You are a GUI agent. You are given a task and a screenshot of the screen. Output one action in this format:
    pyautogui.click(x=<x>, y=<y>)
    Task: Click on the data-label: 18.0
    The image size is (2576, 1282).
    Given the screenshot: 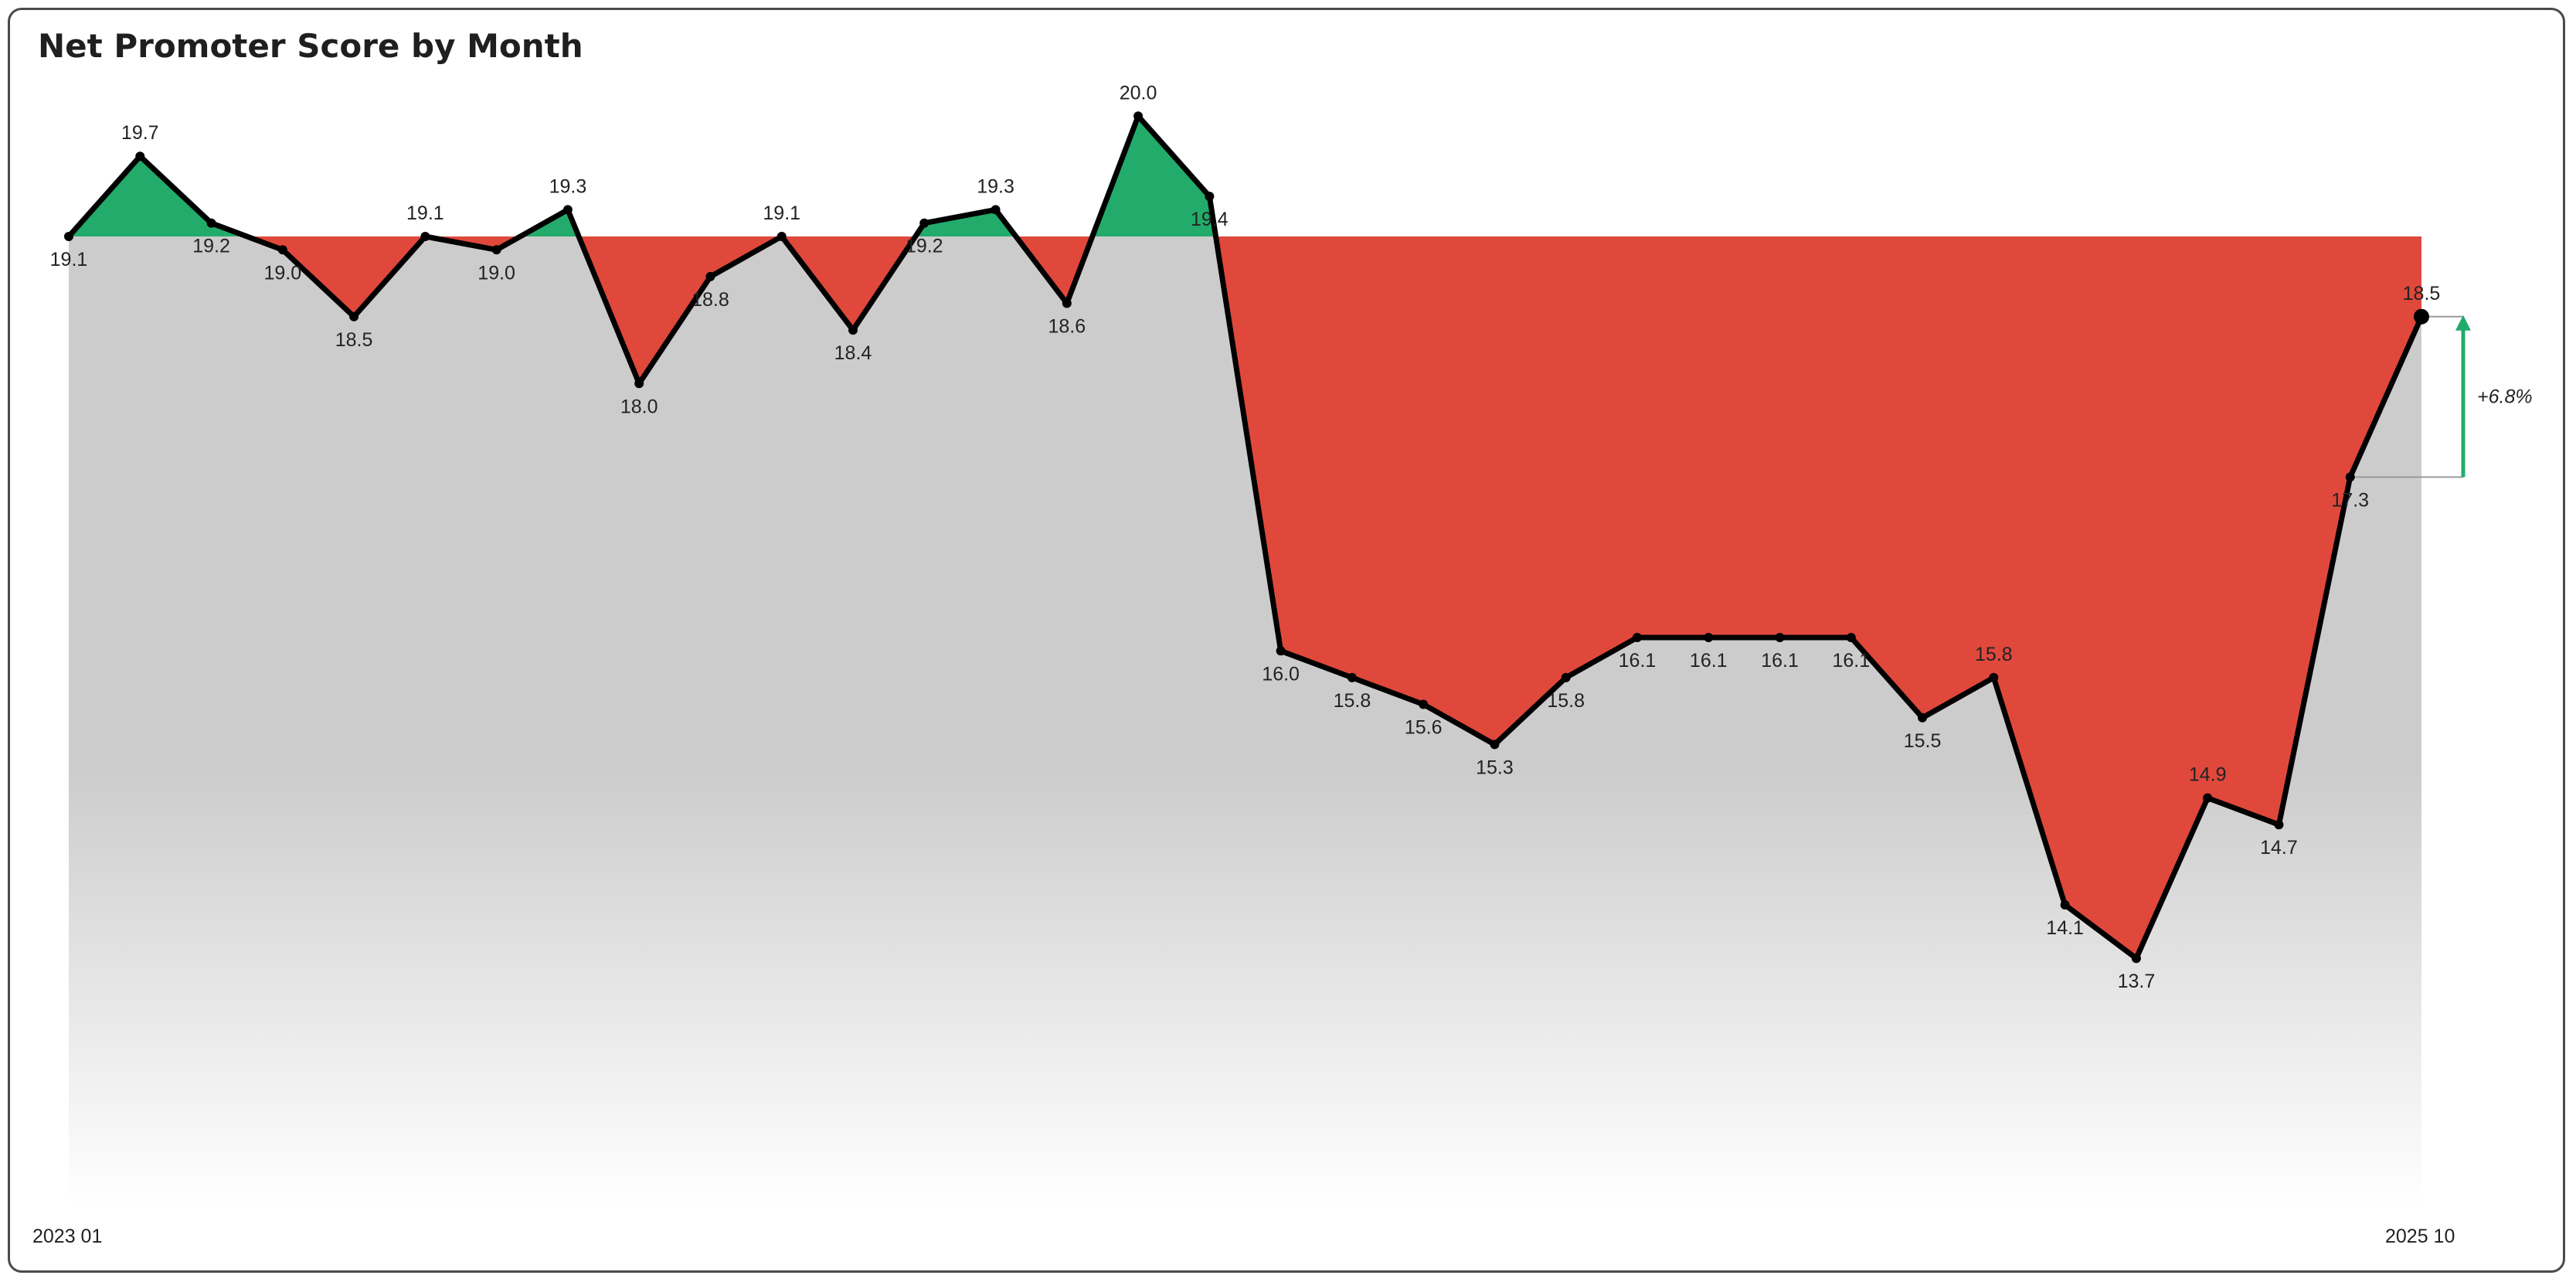 What is the action you would take?
    pyautogui.click(x=639, y=406)
    